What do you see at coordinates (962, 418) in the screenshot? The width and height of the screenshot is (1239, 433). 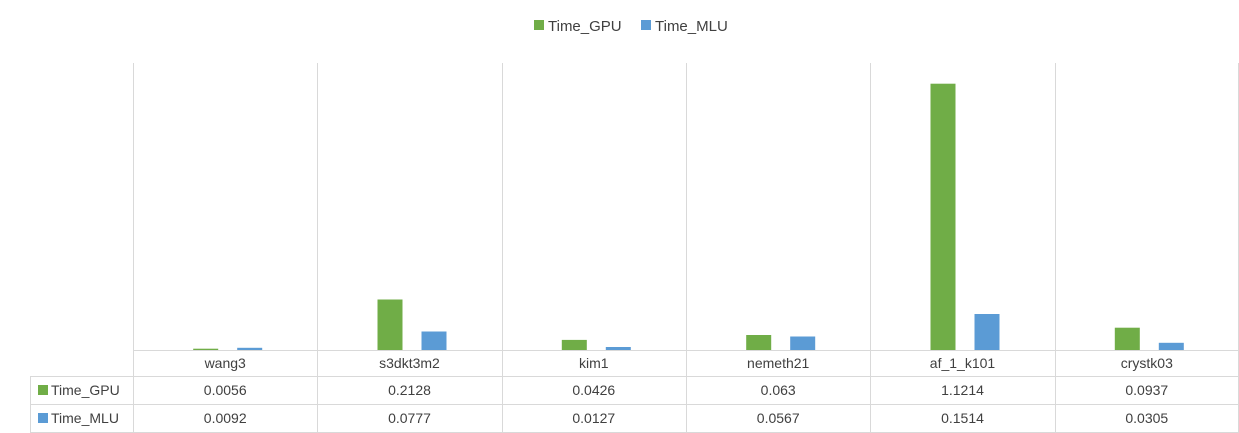 I see `data-label: 0.1514` at bounding box center [962, 418].